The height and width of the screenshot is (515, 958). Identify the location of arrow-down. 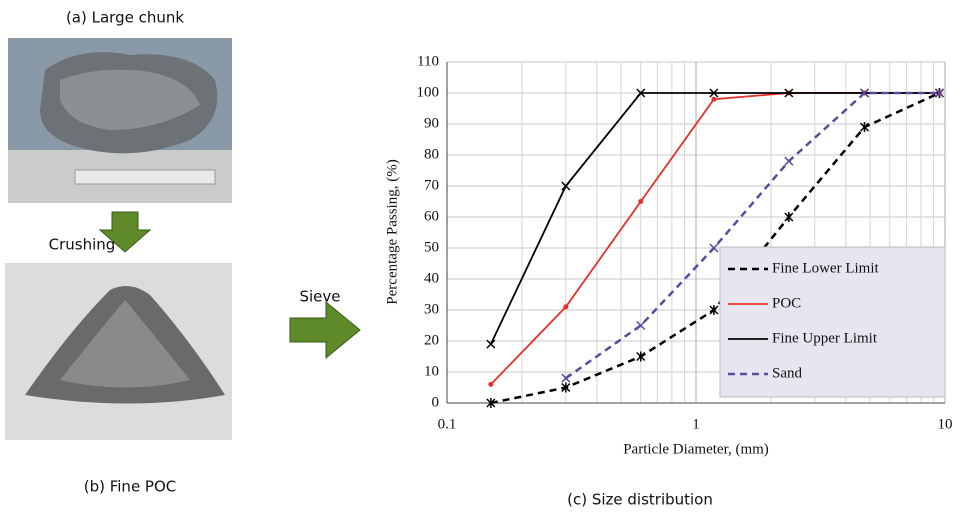
(125, 232).